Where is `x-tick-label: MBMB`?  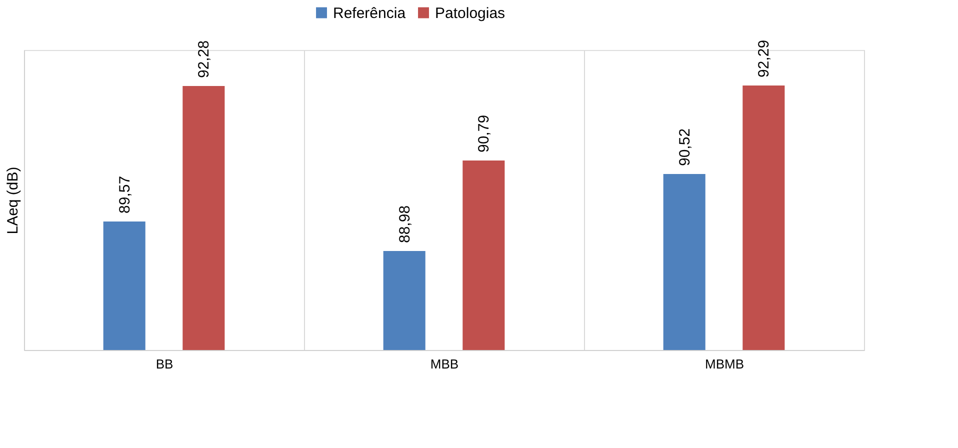
x-tick-label: MBMB is located at coordinates (724, 364).